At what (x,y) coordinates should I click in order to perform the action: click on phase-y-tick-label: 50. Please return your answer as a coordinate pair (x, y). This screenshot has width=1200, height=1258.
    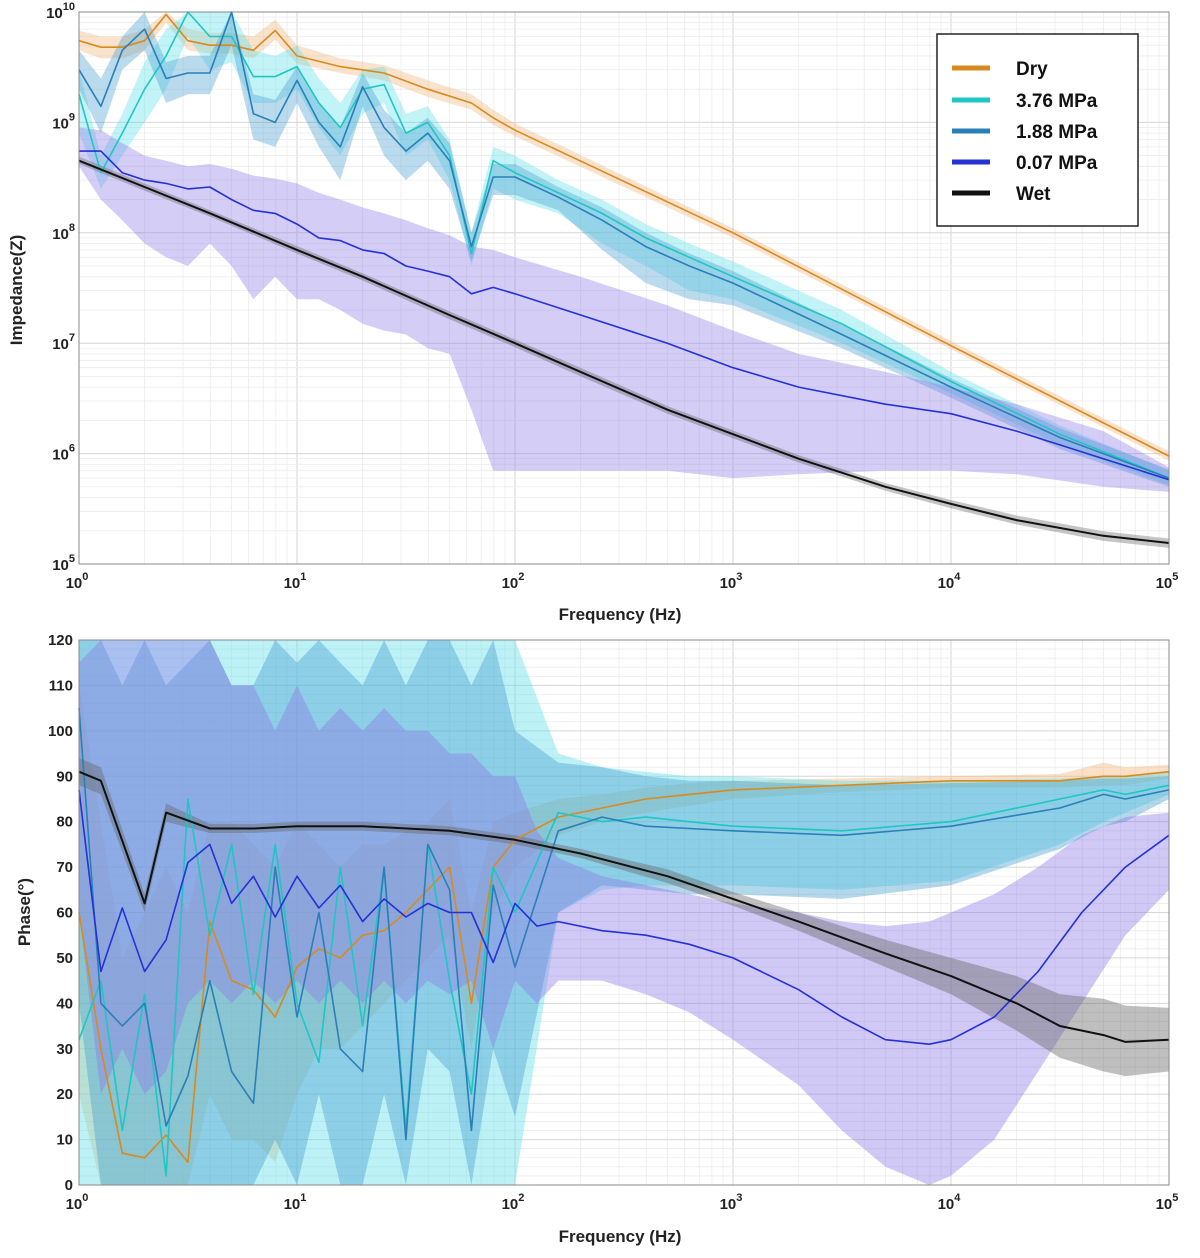
    Looking at the image, I should click on (64, 958).